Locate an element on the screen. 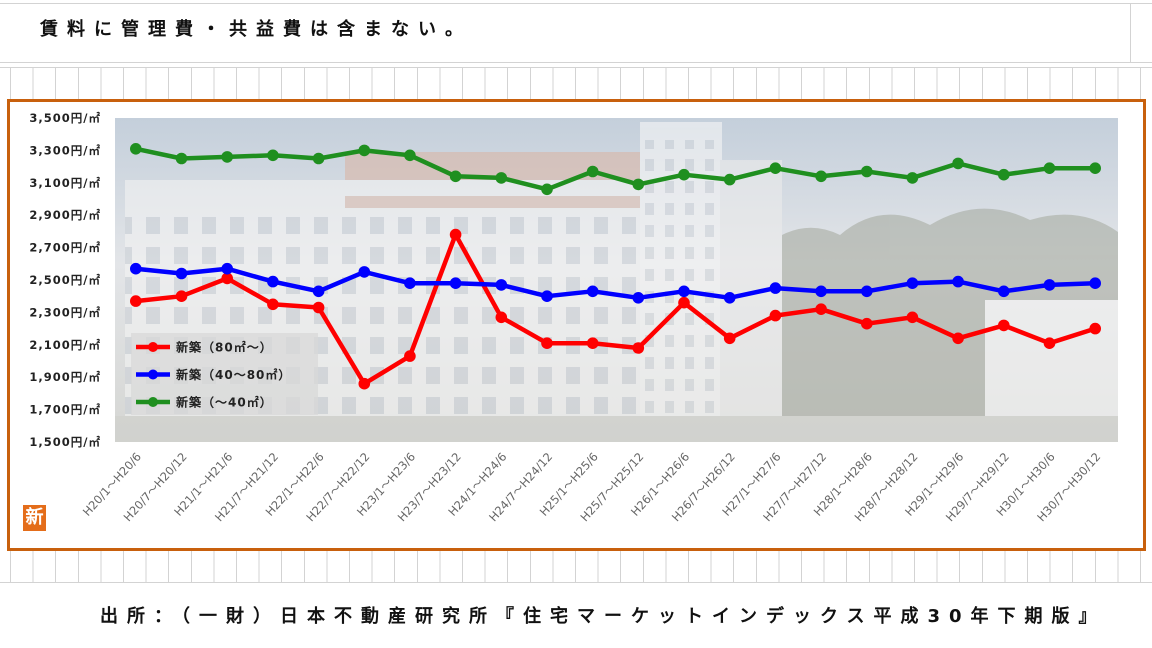 The height and width of the screenshot is (648, 1152). legend-label: 新築（～40㎡） is located at coordinates (224, 402).